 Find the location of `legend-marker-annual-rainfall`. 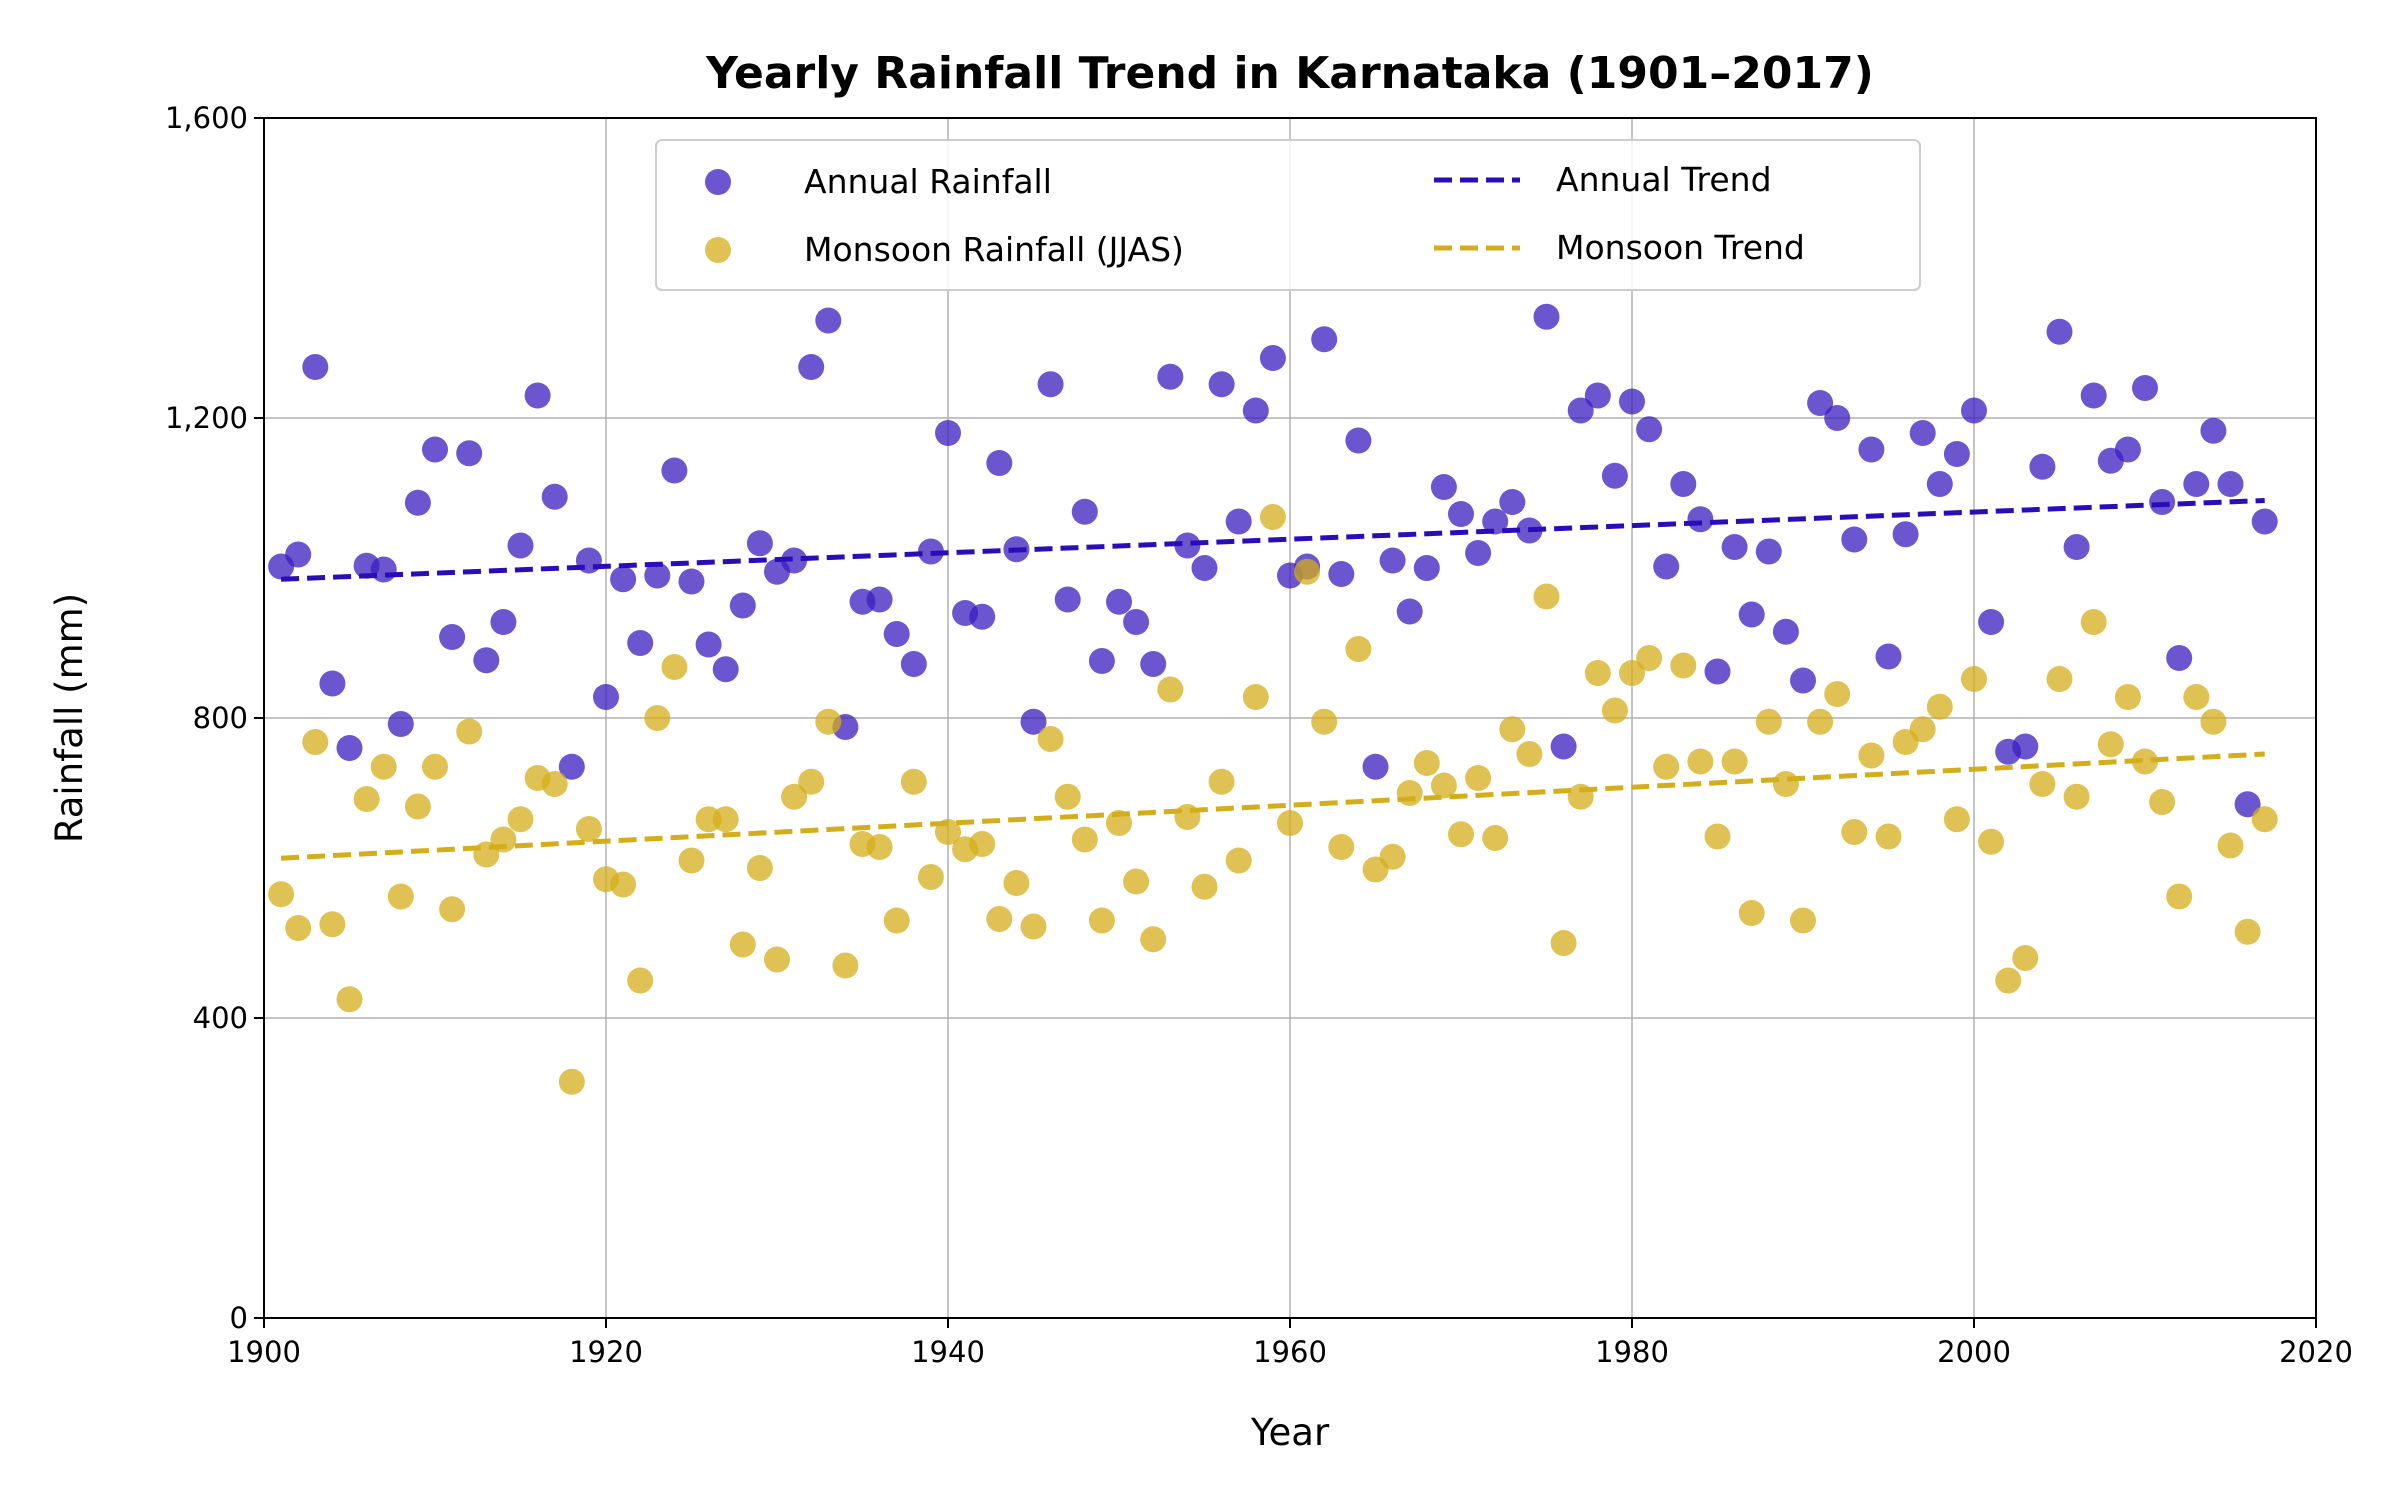

legend-marker-annual-rainfall is located at coordinates (718, 182).